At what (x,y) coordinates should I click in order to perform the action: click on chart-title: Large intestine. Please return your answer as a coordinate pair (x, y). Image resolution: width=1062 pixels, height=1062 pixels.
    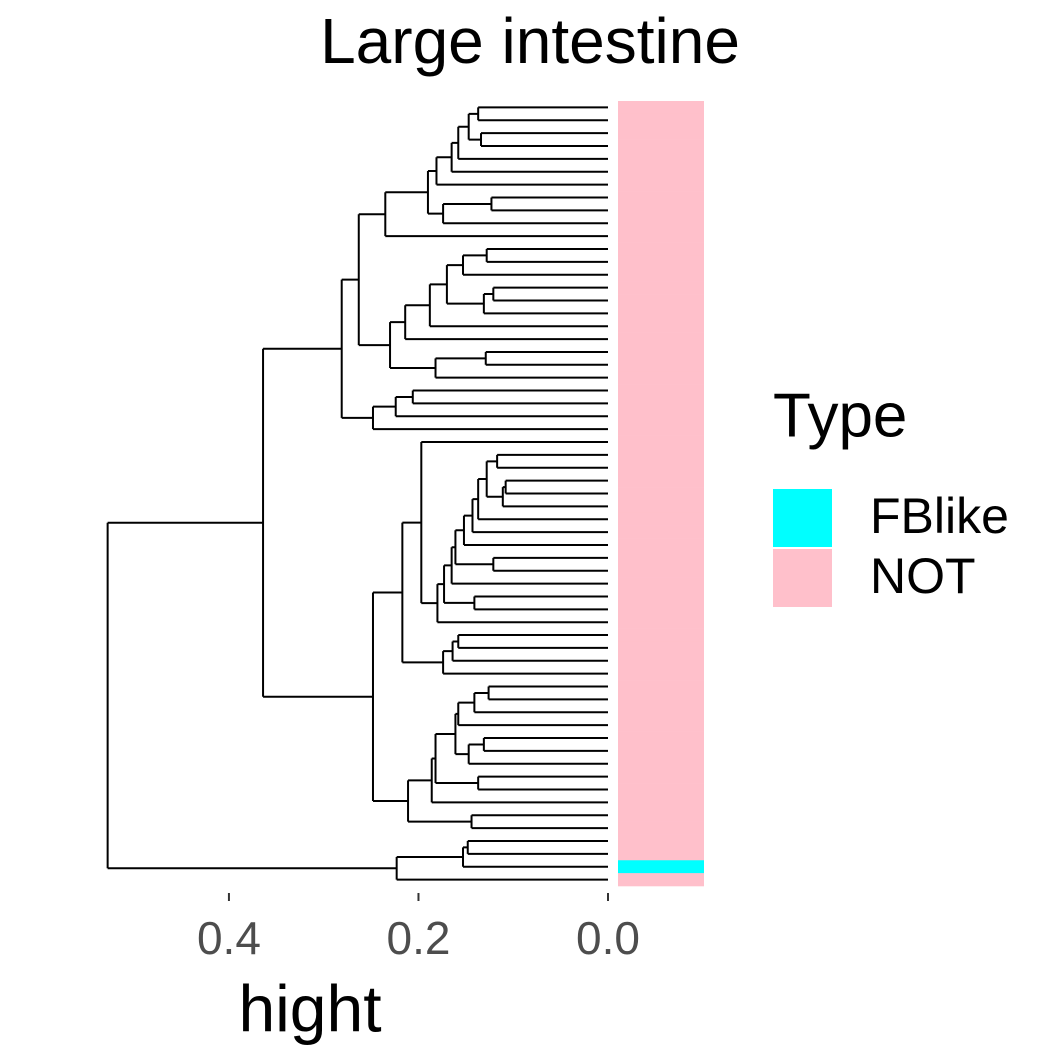
    Looking at the image, I should click on (530, 41).